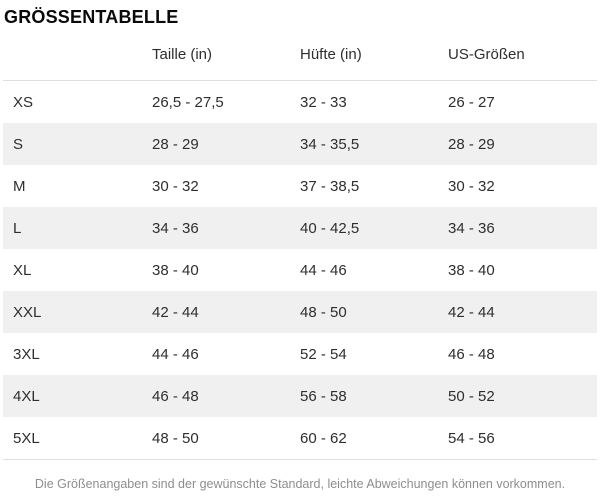 This screenshot has height=500, width=600. I want to click on table-row: XS 26,5 - 27,5 32 - 33 26 - 27, so click(300, 102).